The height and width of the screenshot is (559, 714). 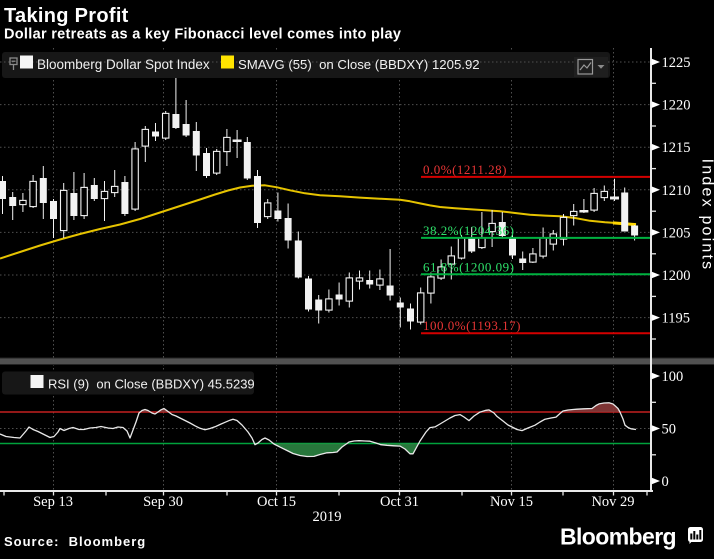 I want to click on svg-text: 100, so click(x=673, y=377).